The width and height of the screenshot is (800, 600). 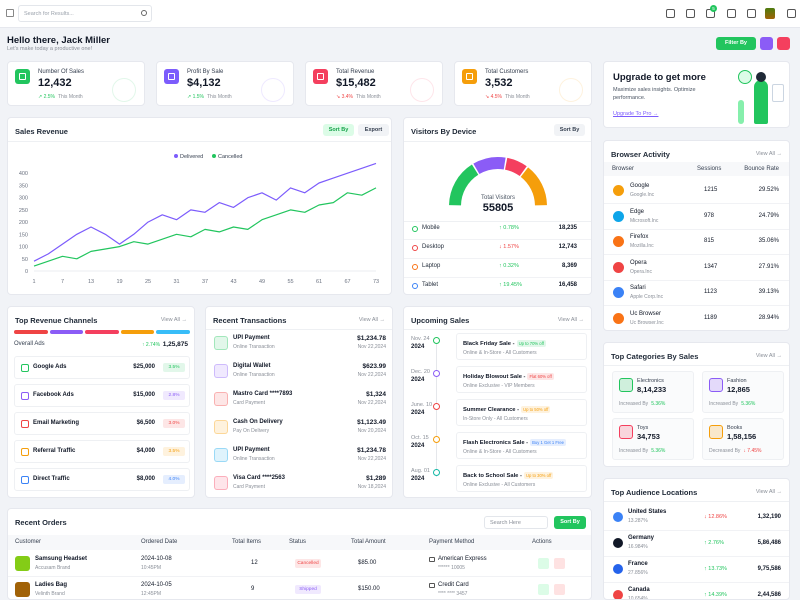 I want to click on sale-day: June. 10, so click(x=422, y=405).